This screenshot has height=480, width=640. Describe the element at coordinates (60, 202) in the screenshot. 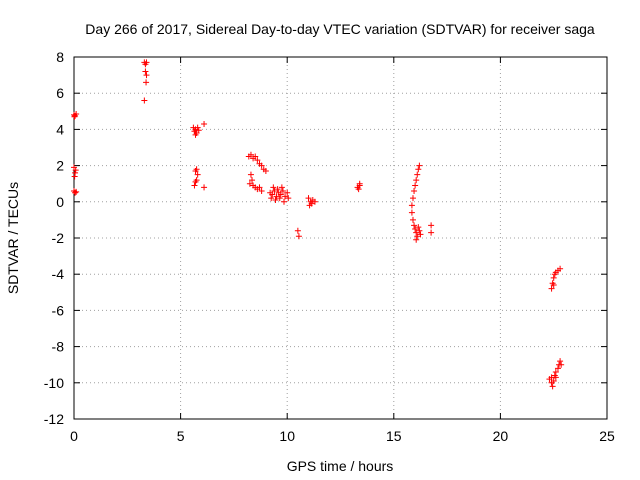

I see `y-tick-label: 0` at that location.